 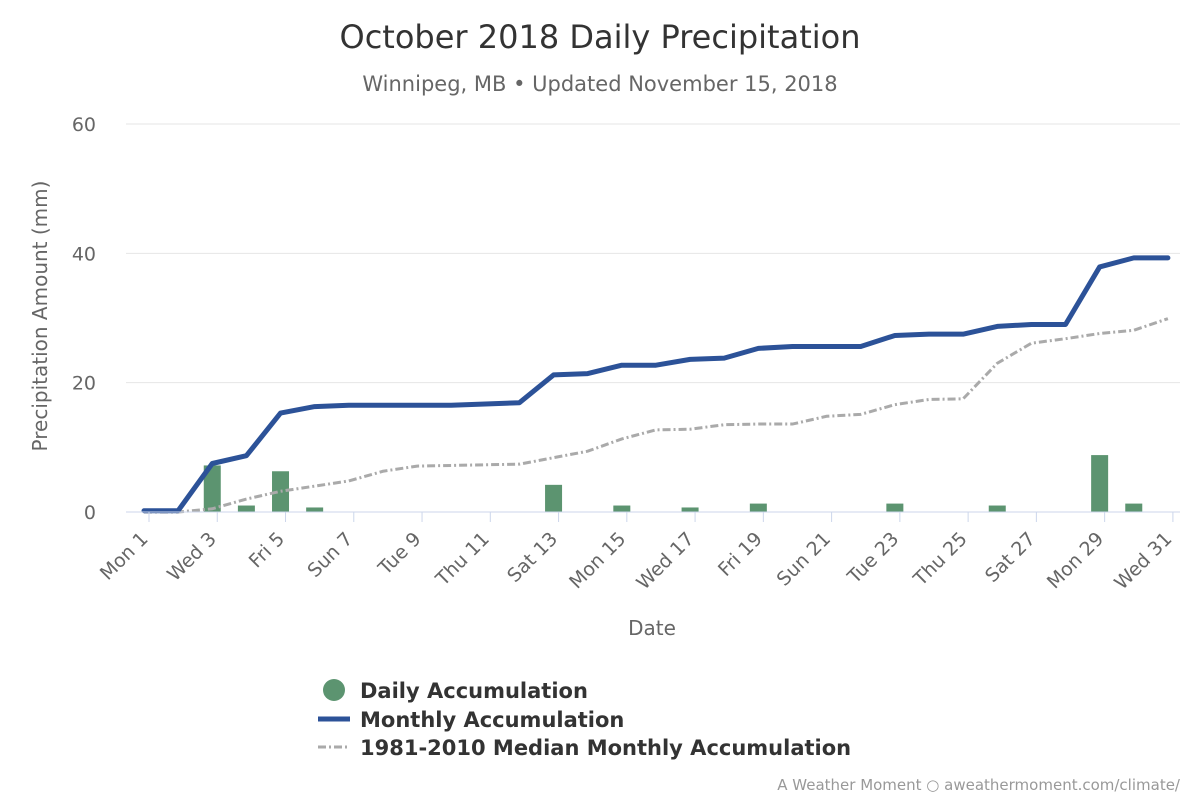 What do you see at coordinates (1143, 561) in the screenshot?
I see `x-tick-label: Wed 31` at bounding box center [1143, 561].